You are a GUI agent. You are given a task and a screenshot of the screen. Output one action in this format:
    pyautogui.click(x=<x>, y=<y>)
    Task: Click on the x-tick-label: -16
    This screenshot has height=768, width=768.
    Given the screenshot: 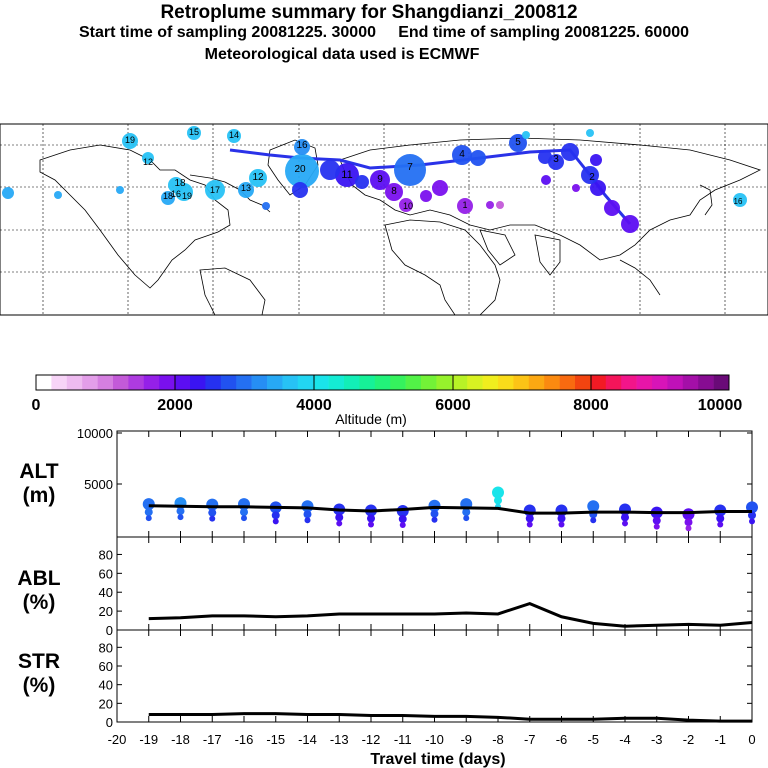 What is the action you would take?
    pyautogui.click(x=244, y=739)
    